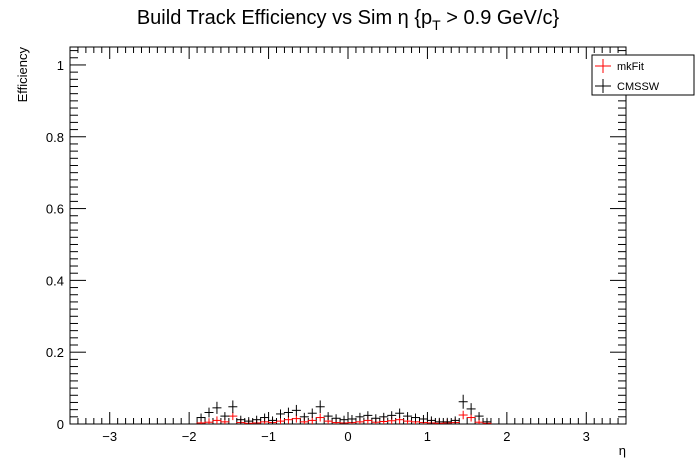 This screenshot has width=696, height=472. I want to click on legend-box, so click(643, 75).